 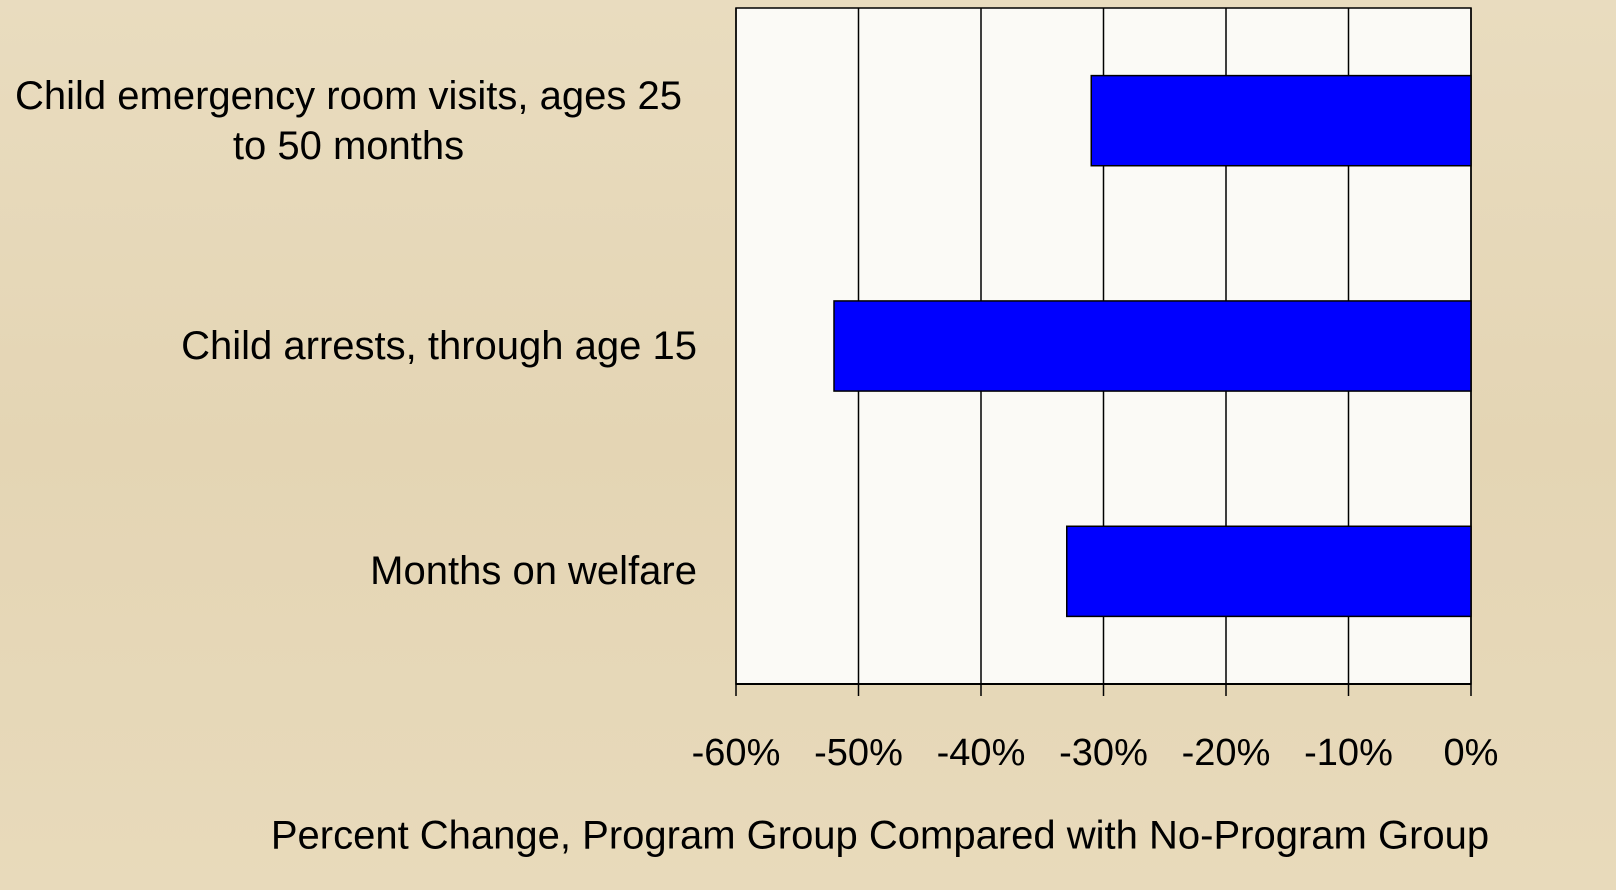 What do you see at coordinates (439, 346) in the screenshot?
I see `category-label: Child arrests, through age 15` at bounding box center [439, 346].